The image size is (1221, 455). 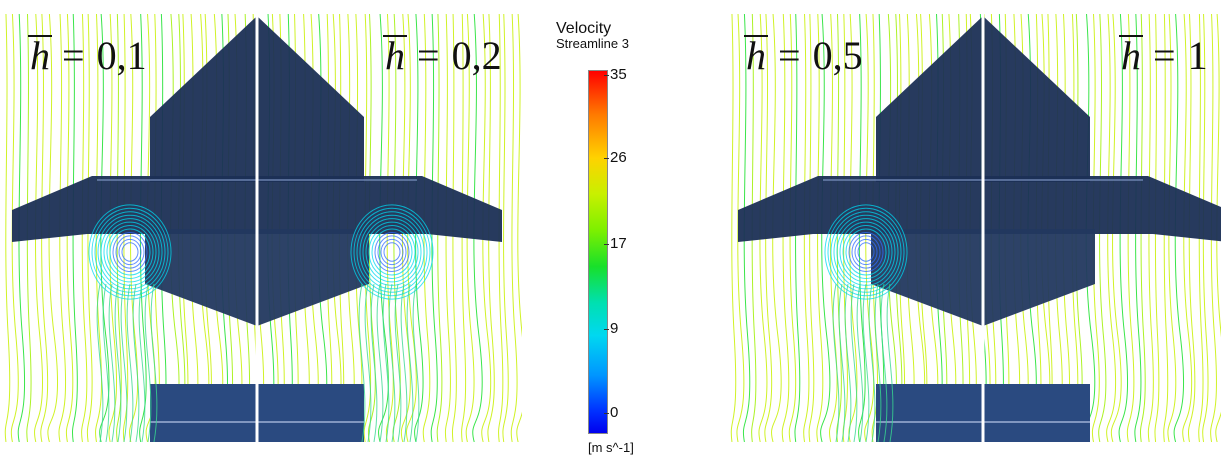 I want to click on height-label-right-b: h = 1, so click(x=1164, y=55).